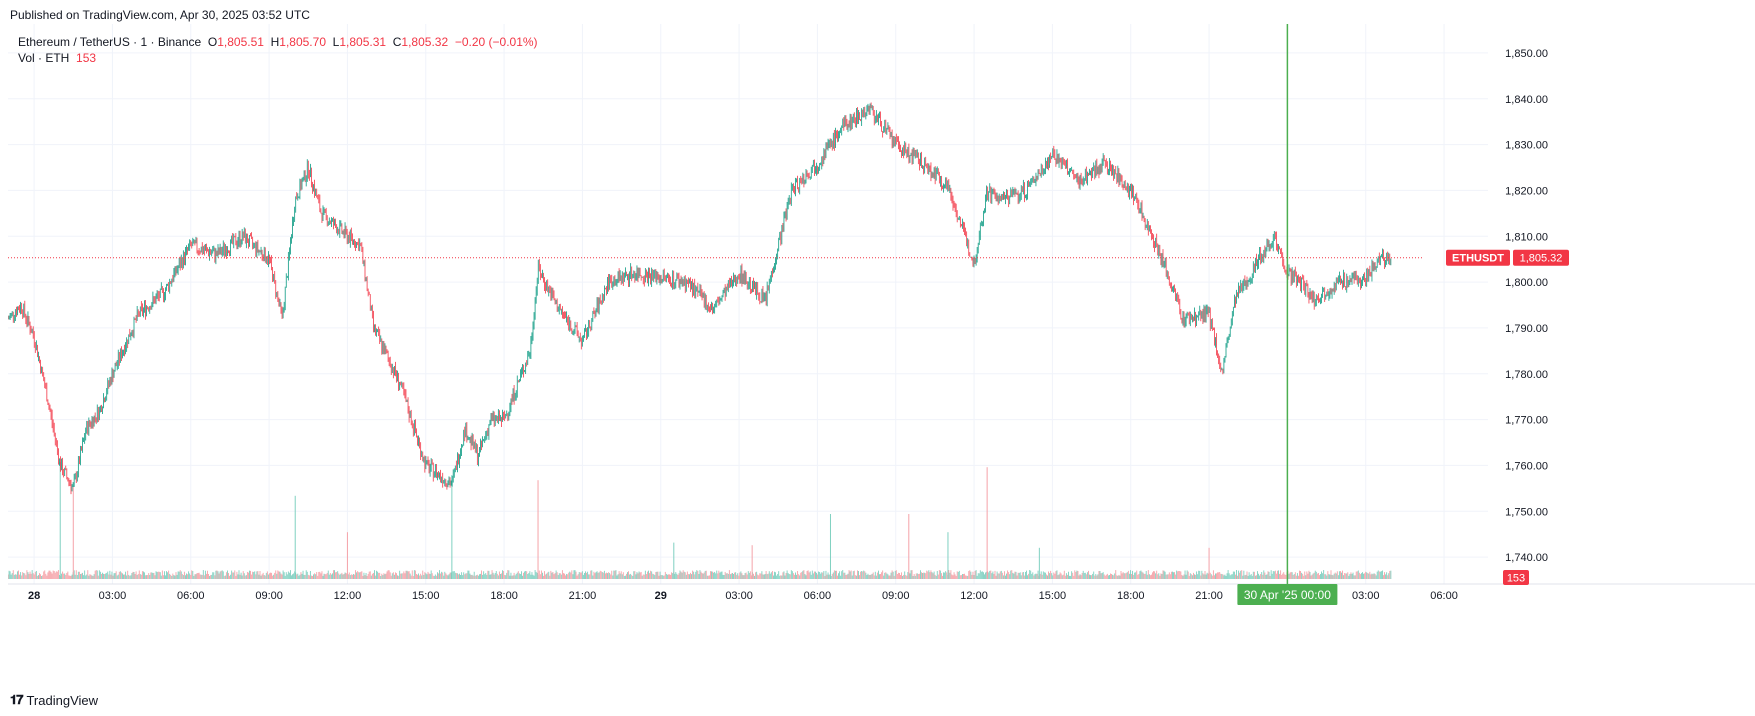  I want to click on volume-tag-group: 153, so click(1516, 577).